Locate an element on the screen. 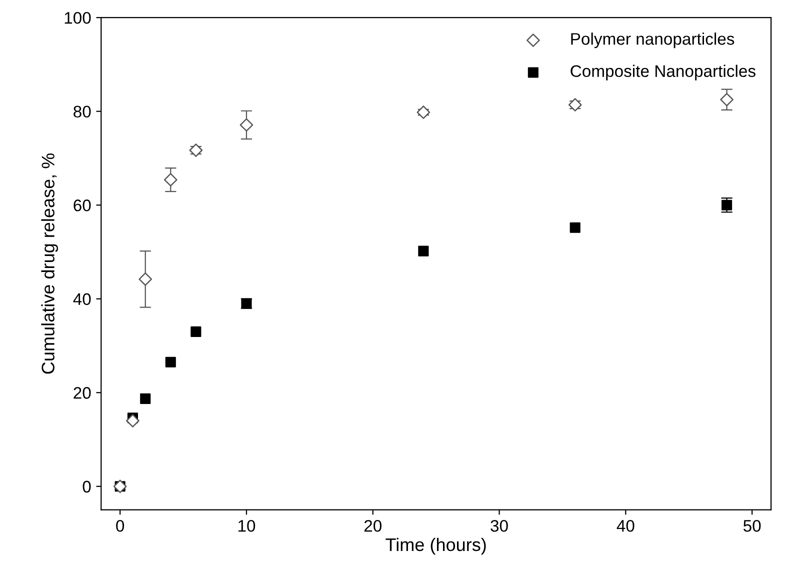  x-tick-label: 40 is located at coordinates (625, 526).